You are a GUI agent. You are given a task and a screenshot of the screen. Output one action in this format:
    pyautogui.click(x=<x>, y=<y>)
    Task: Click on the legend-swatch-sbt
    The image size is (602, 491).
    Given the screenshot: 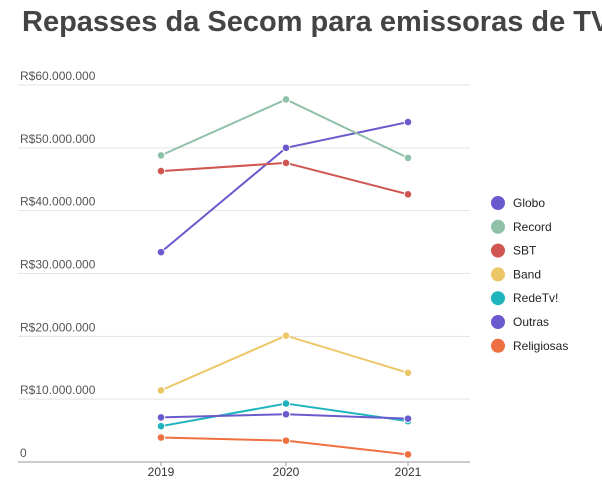 What is the action you would take?
    pyautogui.click(x=498, y=250)
    